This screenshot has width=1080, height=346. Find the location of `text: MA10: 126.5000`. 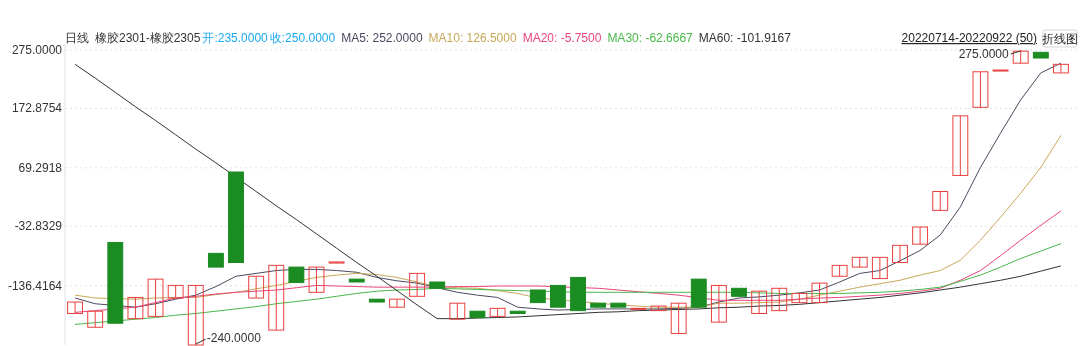

text: MA10: 126.5000 is located at coordinates (472, 38).